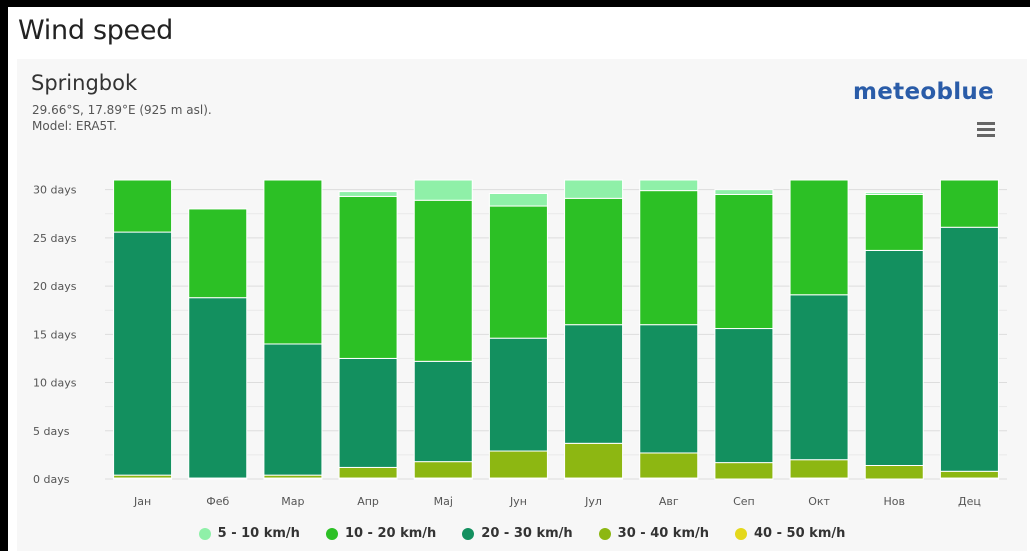 This screenshot has width=1030, height=551. I want to click on y-tick-label: 15 days, so click(55, 334).